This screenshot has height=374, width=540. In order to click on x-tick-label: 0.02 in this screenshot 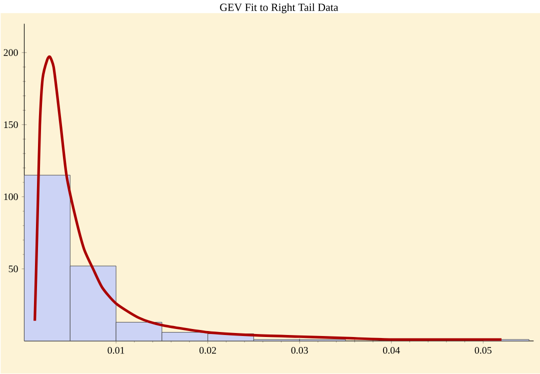, I will do `click(207, 350)`.